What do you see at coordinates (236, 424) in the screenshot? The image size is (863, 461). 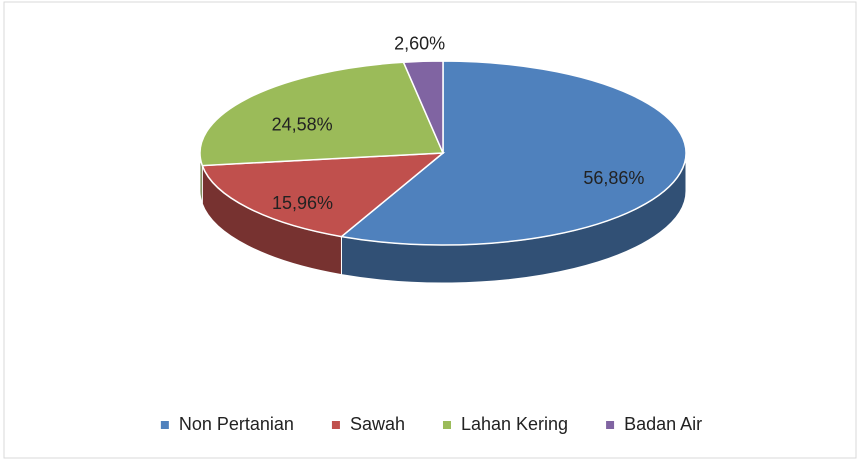 I see `legend-label: Non Pertanian` at bounding box center [236, 424].